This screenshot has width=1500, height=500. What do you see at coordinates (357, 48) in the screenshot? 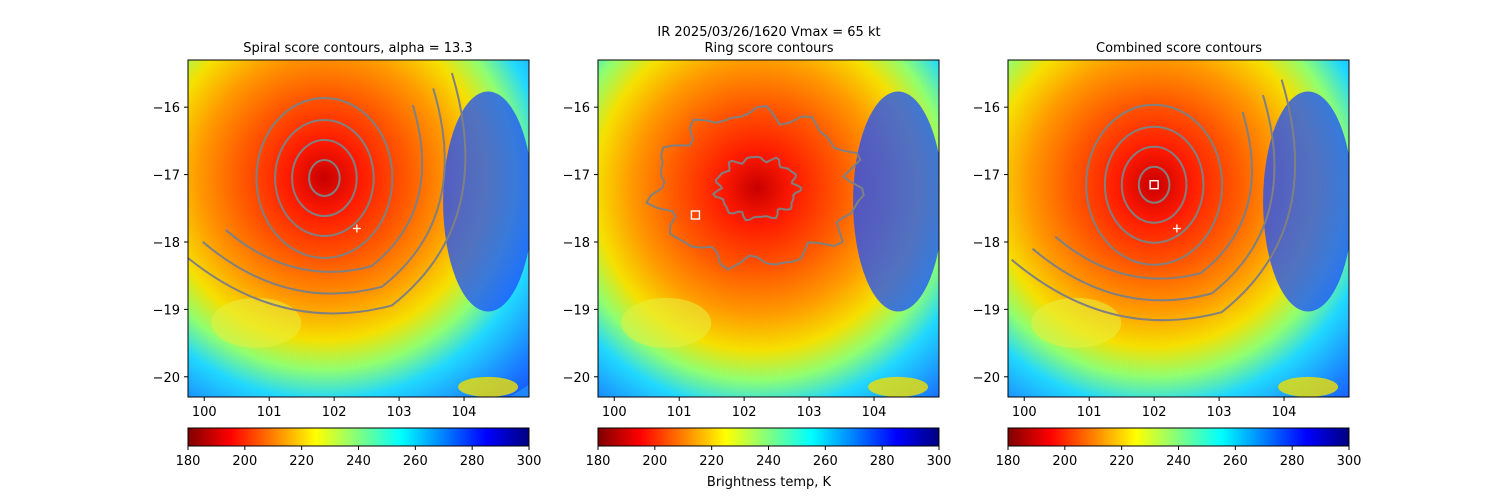
I see `panel-title: Spiral score contours, alpha = 13.3` at bounding box center [357, 48].